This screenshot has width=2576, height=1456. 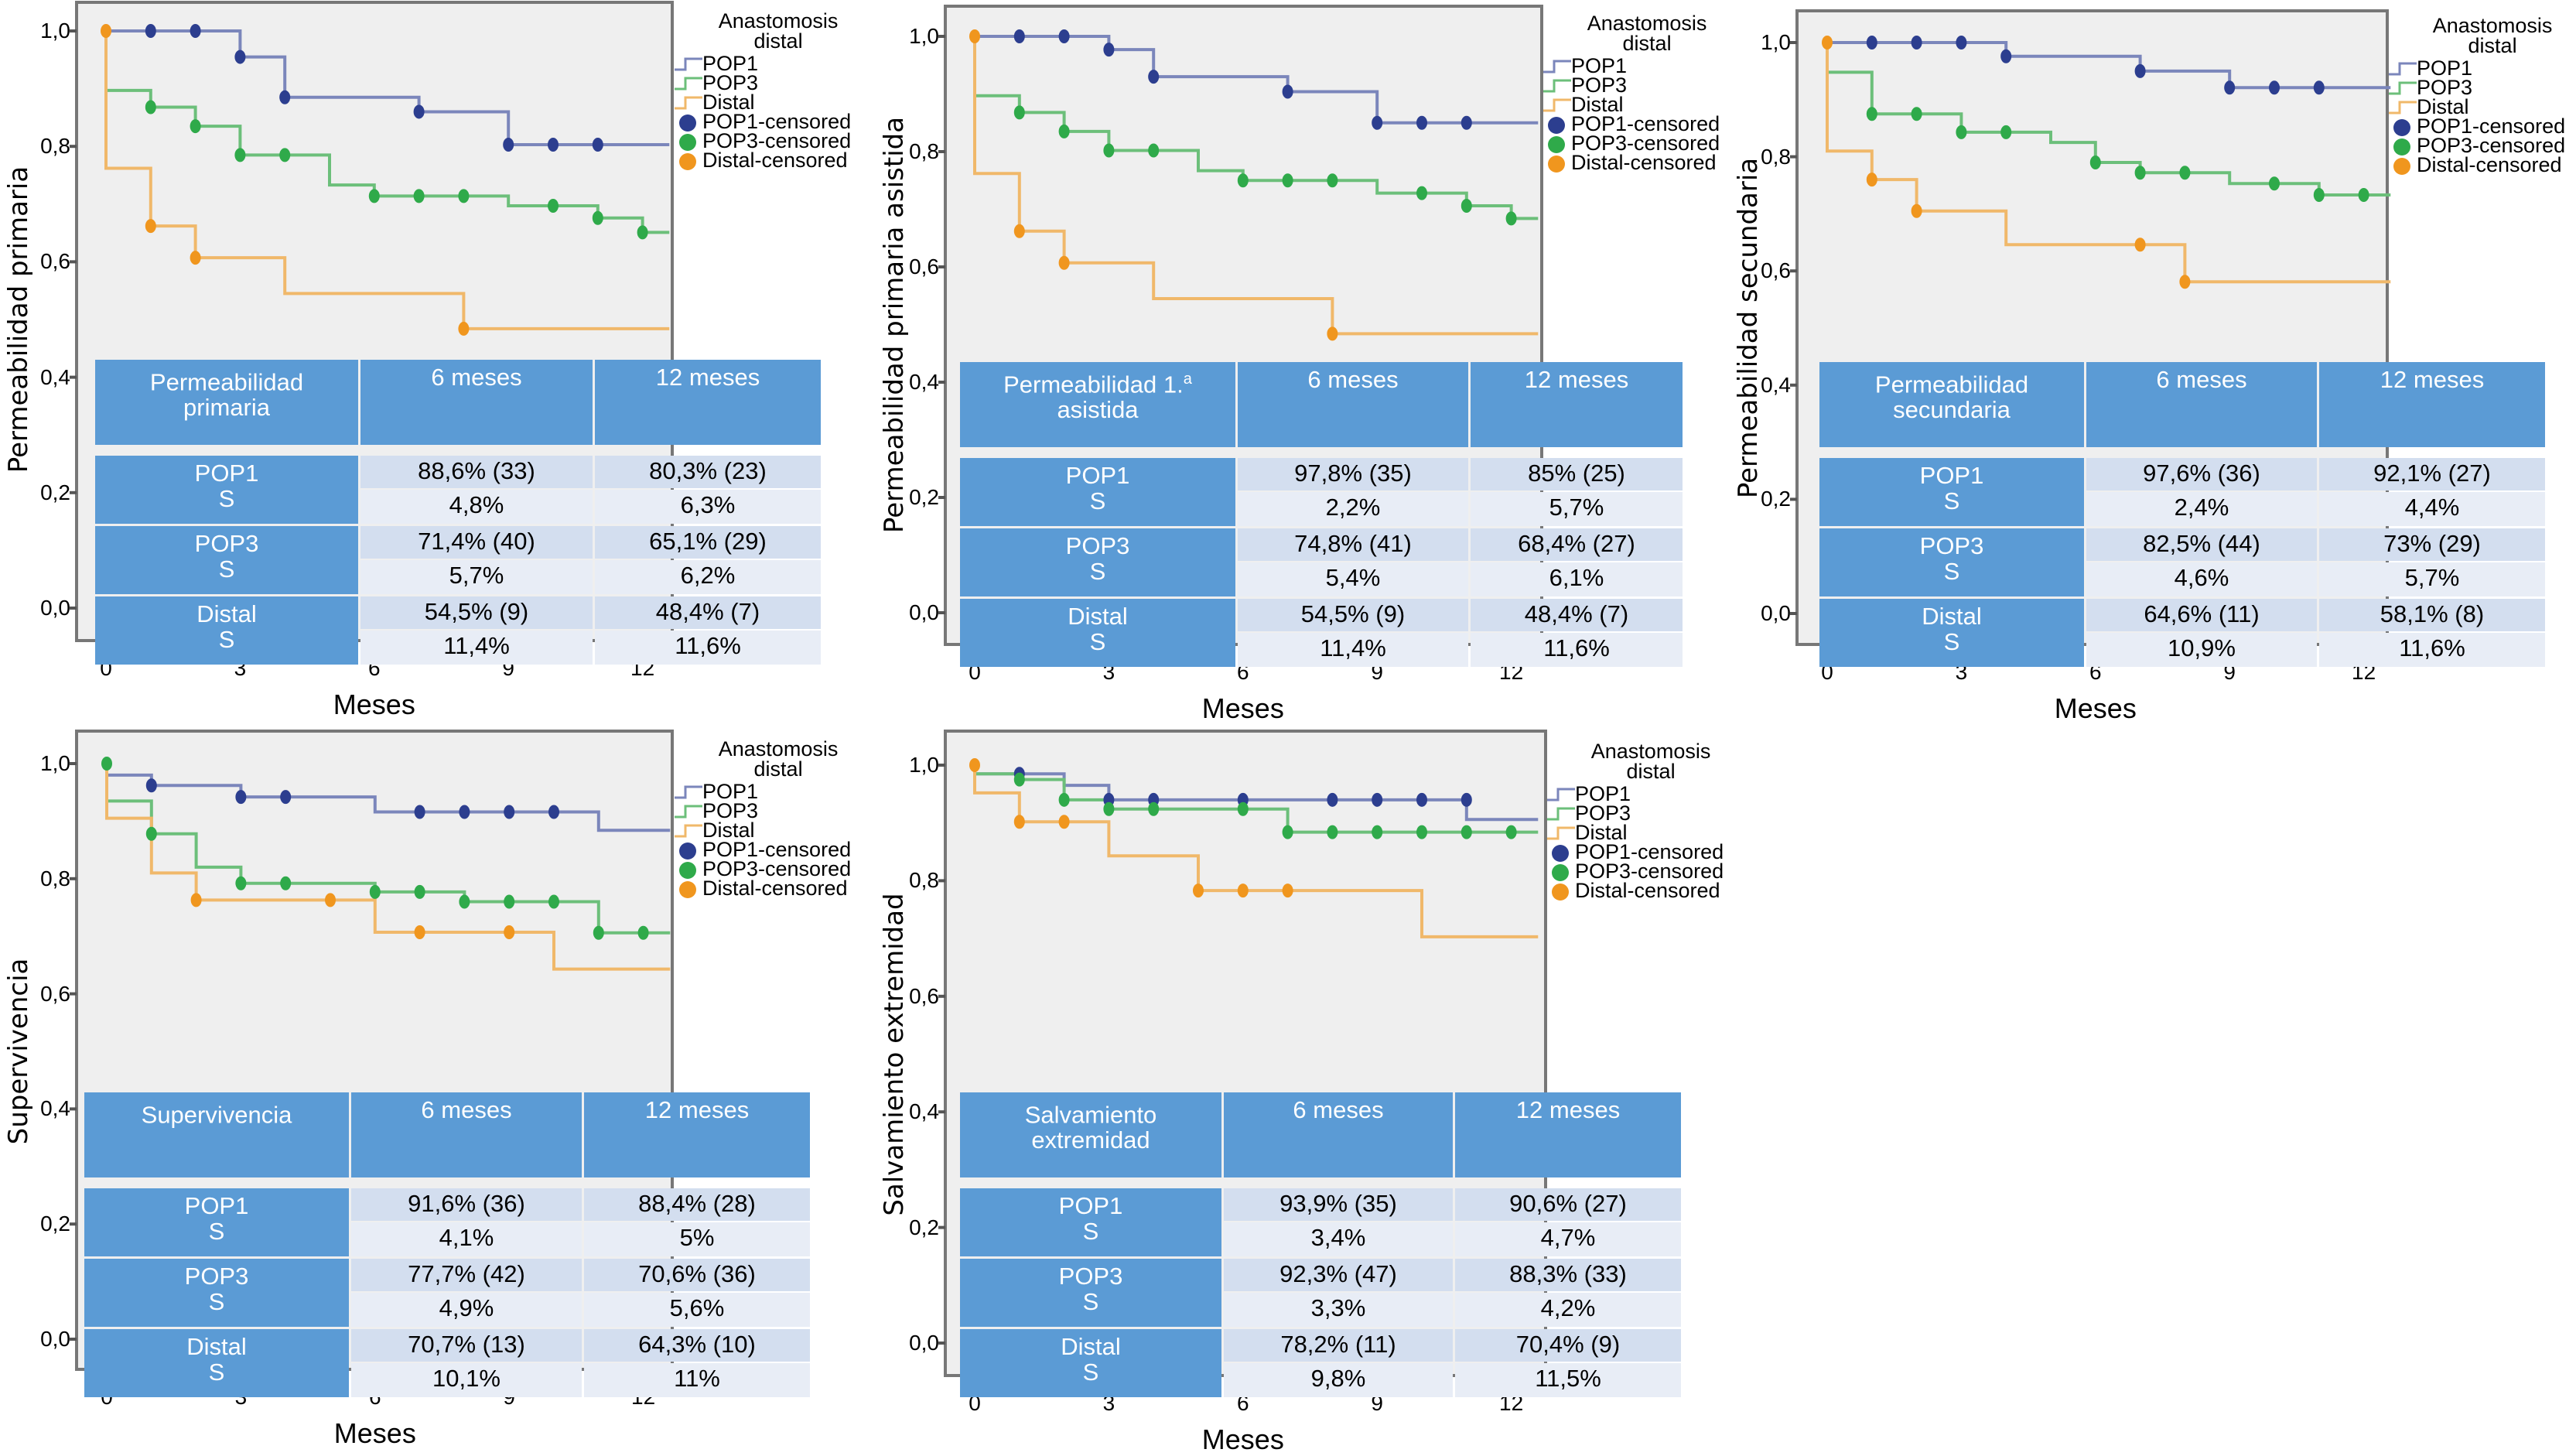 What do you see at coordinates (1647, 890) in the screenshot?
I see `legend-label: Distal-censored` at bounding box center [1647, 890].